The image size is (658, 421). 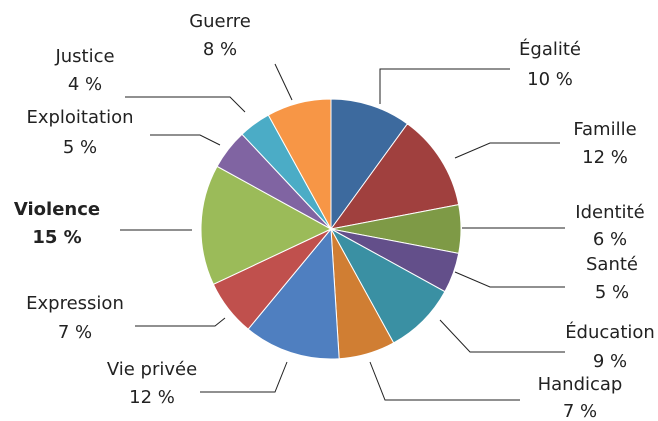 What do you see at coordinates (610, 332) in the screenshot?
I see `slice-label: Éducation` at bounding box center [610, 332].